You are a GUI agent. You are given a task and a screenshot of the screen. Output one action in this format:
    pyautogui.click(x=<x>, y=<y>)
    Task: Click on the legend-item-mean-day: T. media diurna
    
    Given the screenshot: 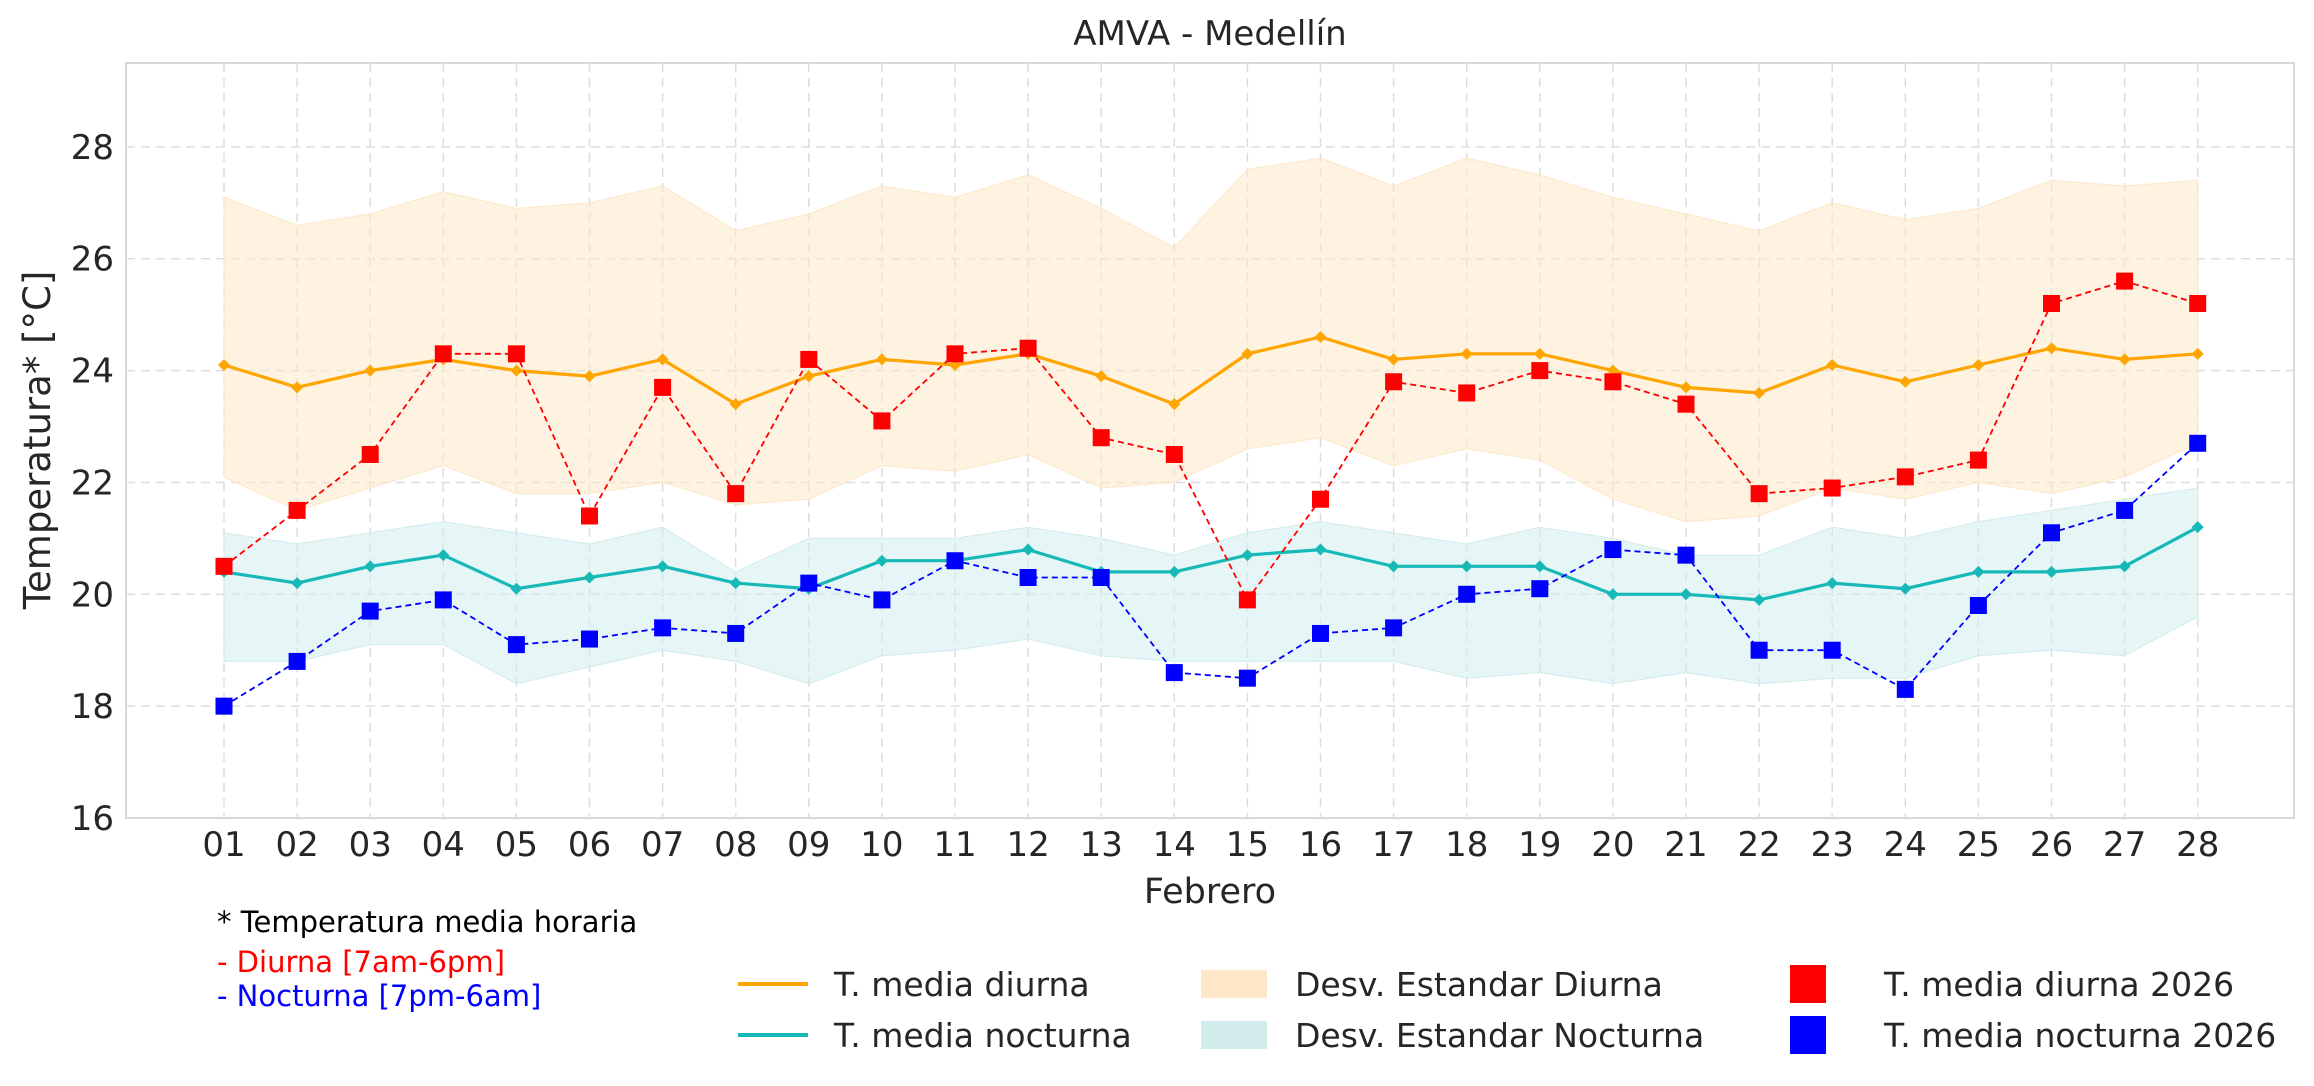 What is the action you would take?
    pyautogui.click(x=914, y=984)
    